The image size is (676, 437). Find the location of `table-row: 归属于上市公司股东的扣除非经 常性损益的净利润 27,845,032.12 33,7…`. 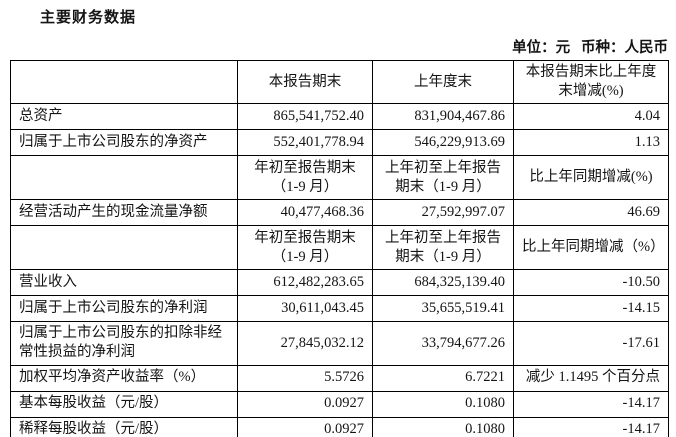

table-row: 归属于上市公司股东的扣除非经 常性损益的净利润 27,845,032.12 33,7… is located at coordinates (339, 343).